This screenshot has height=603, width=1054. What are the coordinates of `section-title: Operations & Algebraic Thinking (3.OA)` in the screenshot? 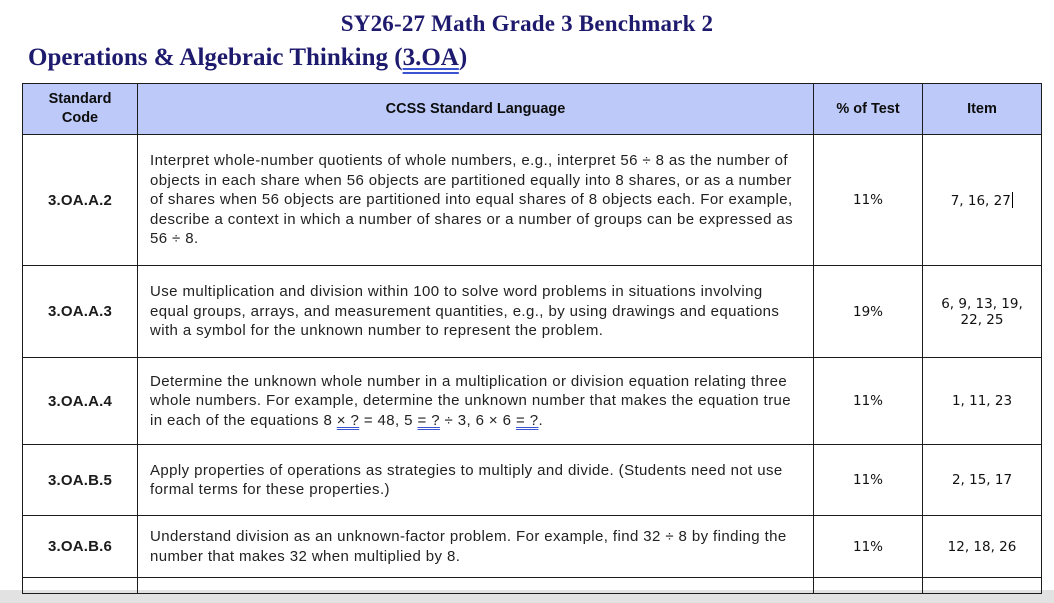 It's located at (541, 58).